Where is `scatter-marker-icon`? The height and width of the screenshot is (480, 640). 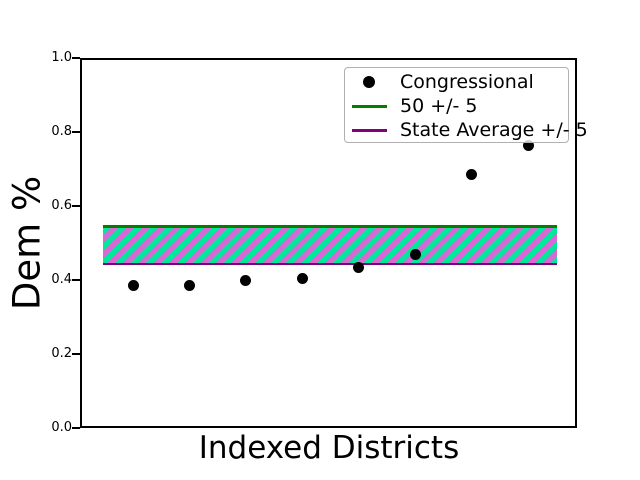
scatter-marker-icon is located at coordinates (369, 82).